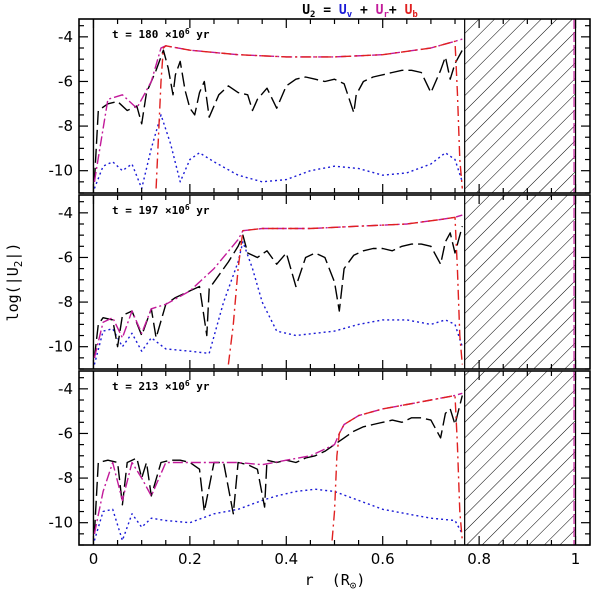 Image resolution: width=600 pixels, height=593 pixels. What do you see at coordinates (479, 559) in the screenshot?
I see `x-tick-label: 0.8` at bounding box center [479, 559].